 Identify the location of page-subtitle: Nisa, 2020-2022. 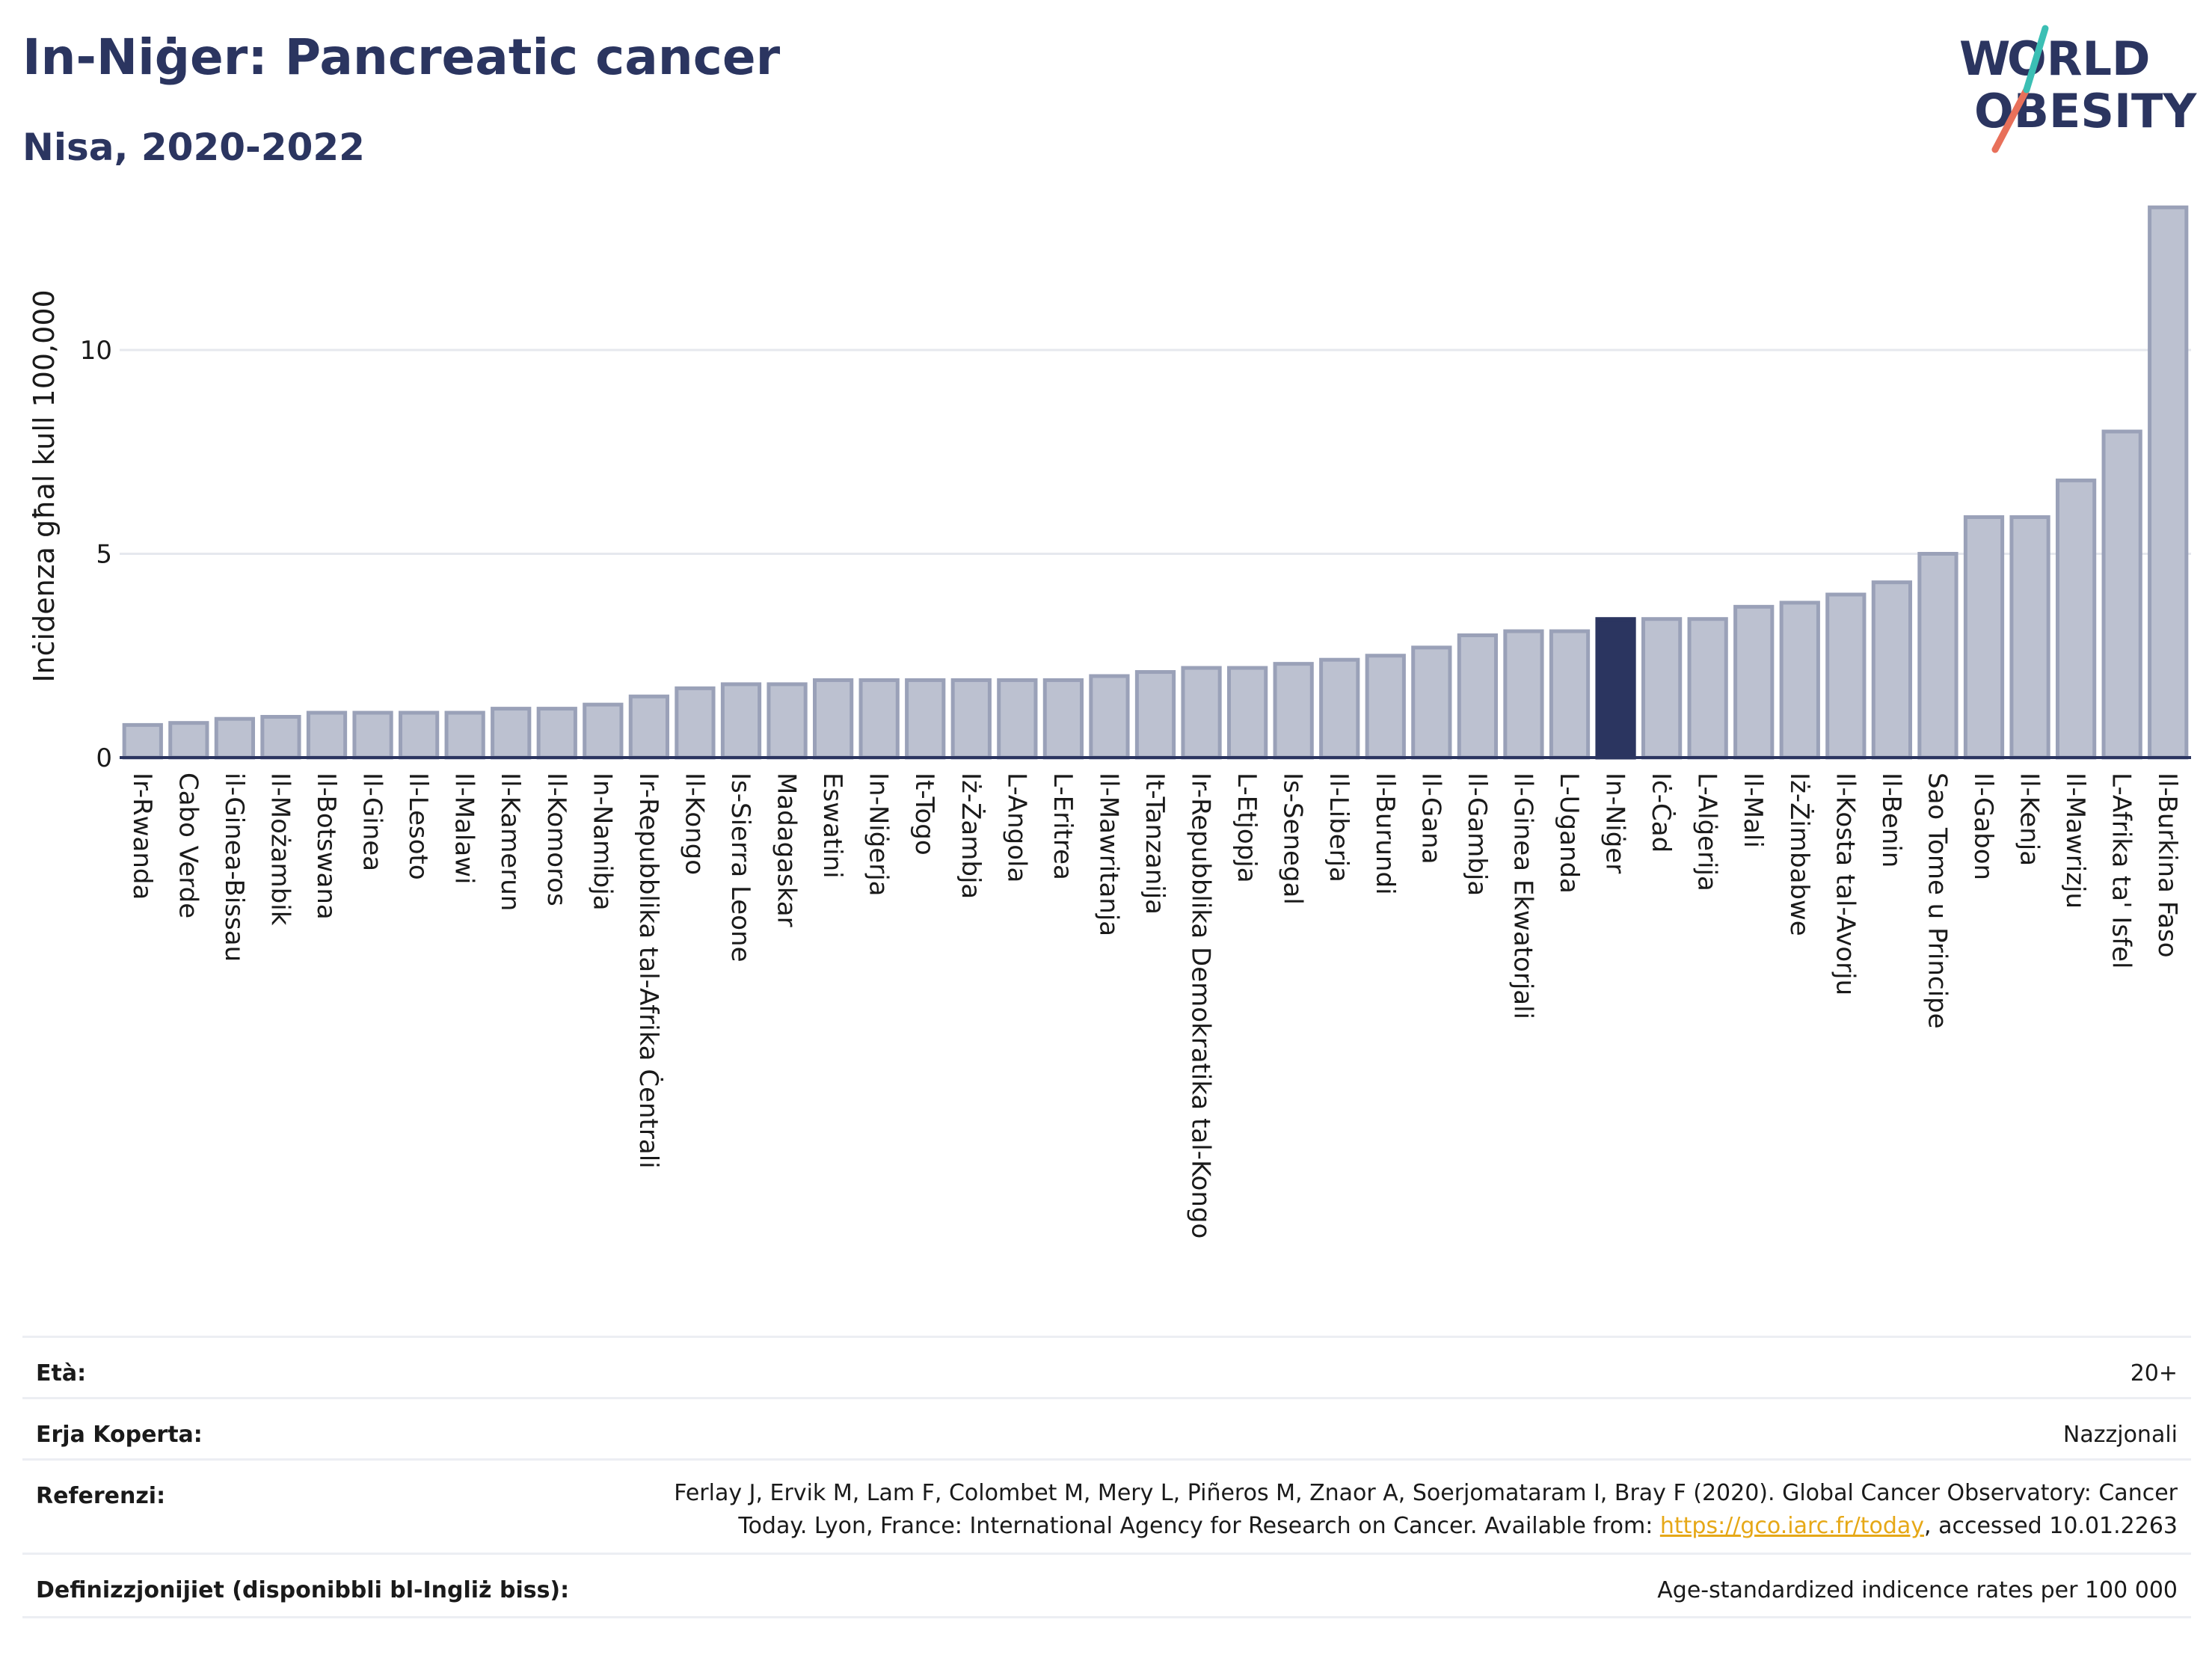
(193, 147).